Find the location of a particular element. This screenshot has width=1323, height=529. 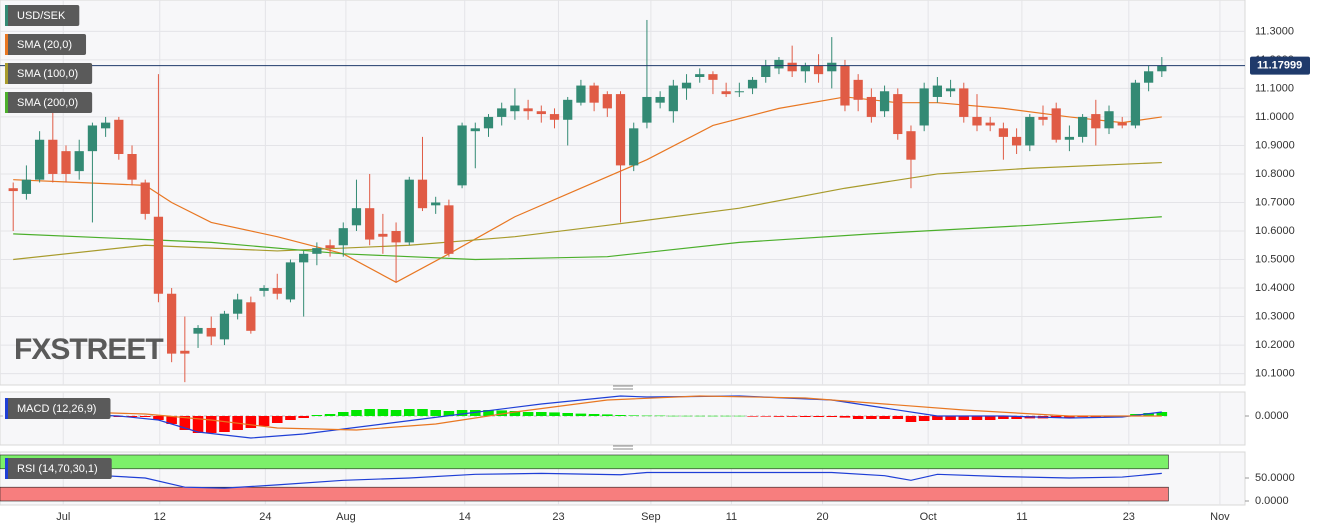

y-tick-label: 10.8000 is located at coordinates (1275, 174).